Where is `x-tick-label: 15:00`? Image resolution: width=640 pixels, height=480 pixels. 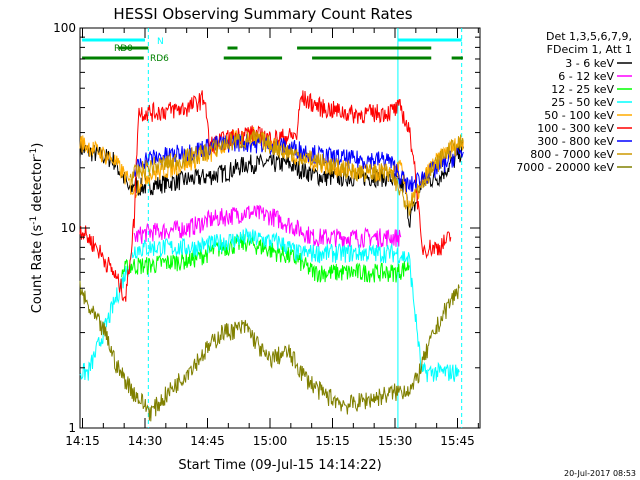 x-tick-label: 15:00 is located at coordinates (270, 441).